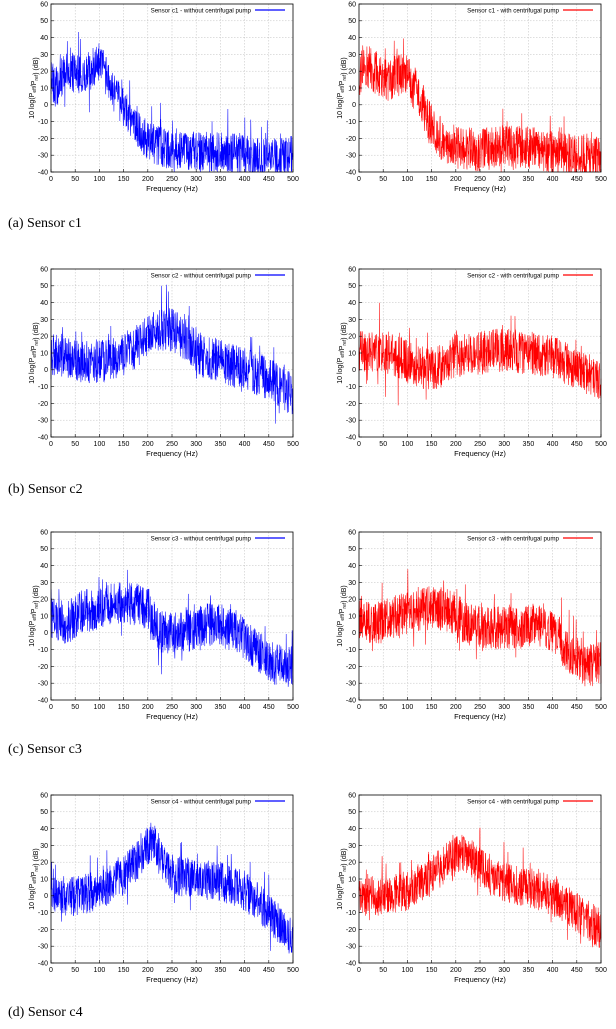  I want to click on series-line, so click(172, 628).